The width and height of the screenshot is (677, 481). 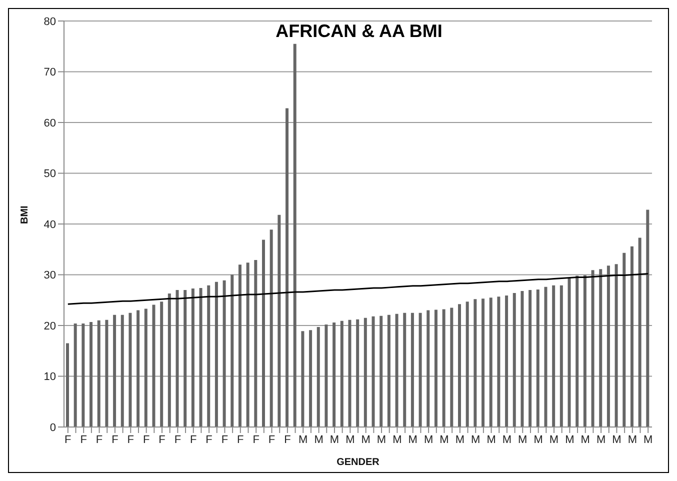 I want to click on y-tick-label: 70, so click(x=50, y=72).